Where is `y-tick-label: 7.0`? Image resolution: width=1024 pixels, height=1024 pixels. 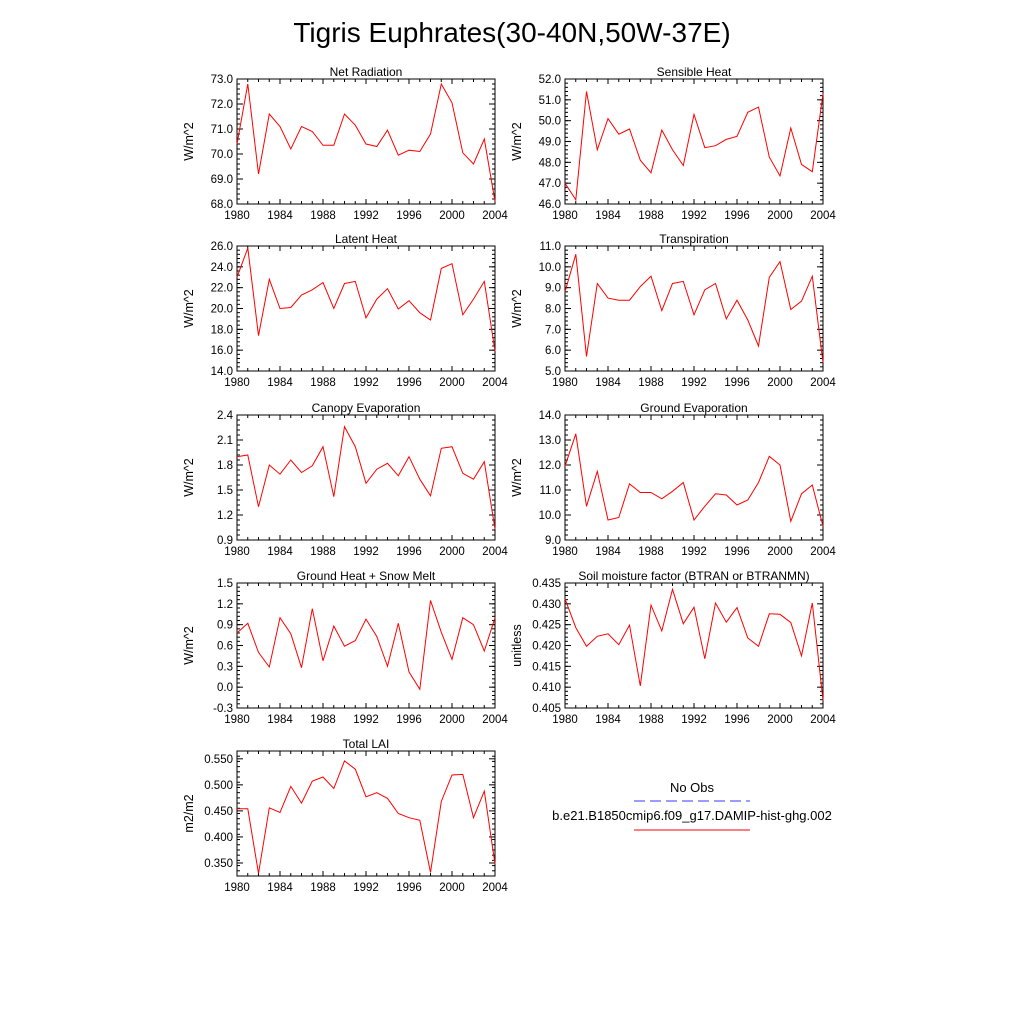 y-tick-label: 7.0 is located at coordinates (553, 330).